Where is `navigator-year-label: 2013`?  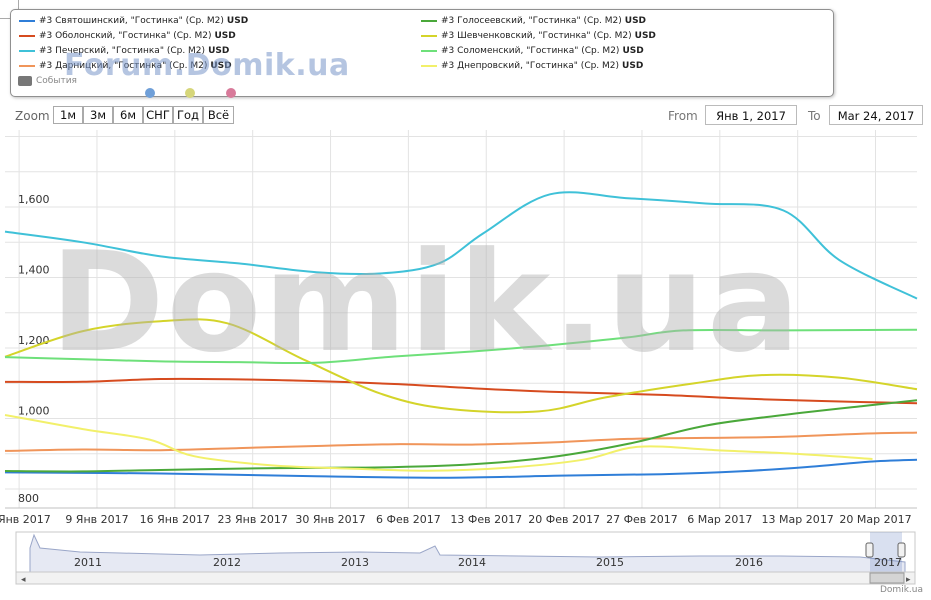 navigator-year-label: 2013 is located at coordinates (355, 562).